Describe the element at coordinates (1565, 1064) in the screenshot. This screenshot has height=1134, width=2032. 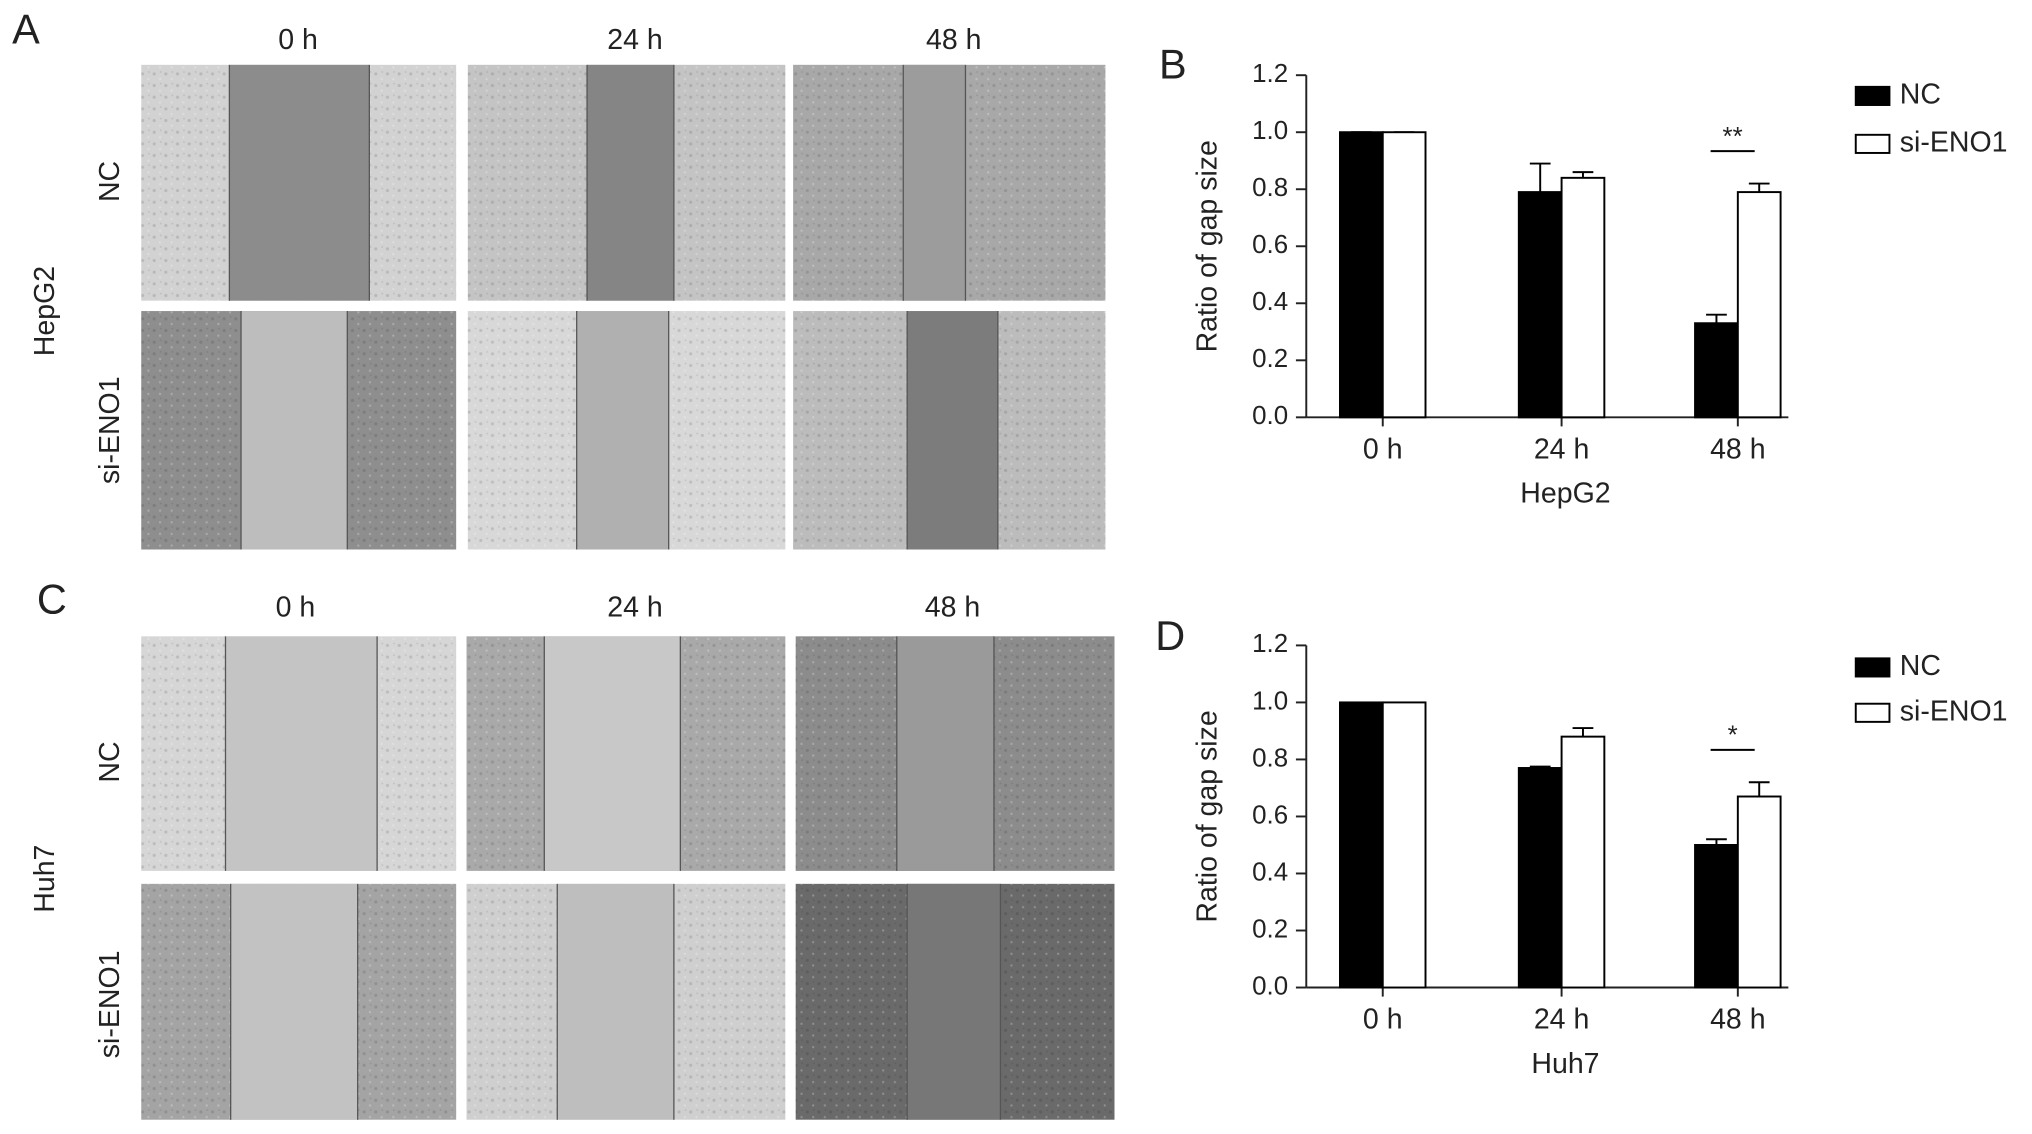
I see `x-axis-label: Huh7` at that location.